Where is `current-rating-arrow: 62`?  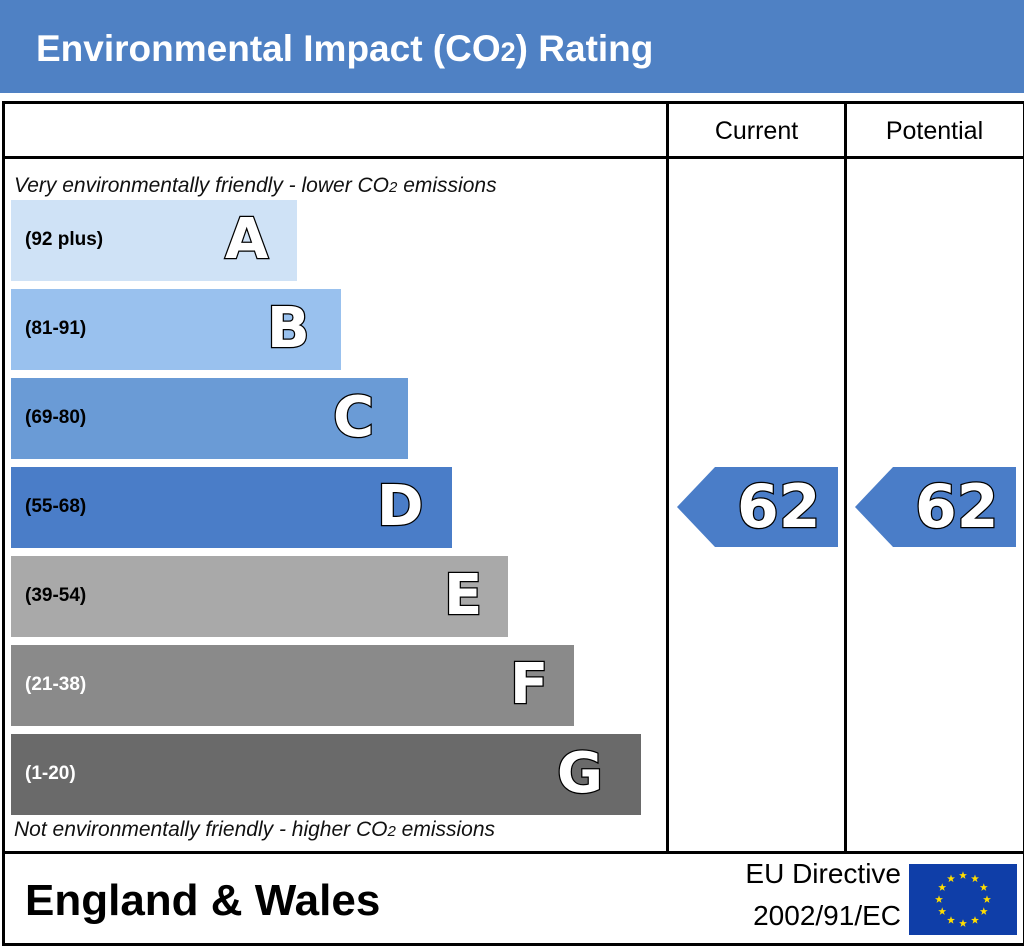
current-rating-arrow: 62 is located at coordinates (757, 507).